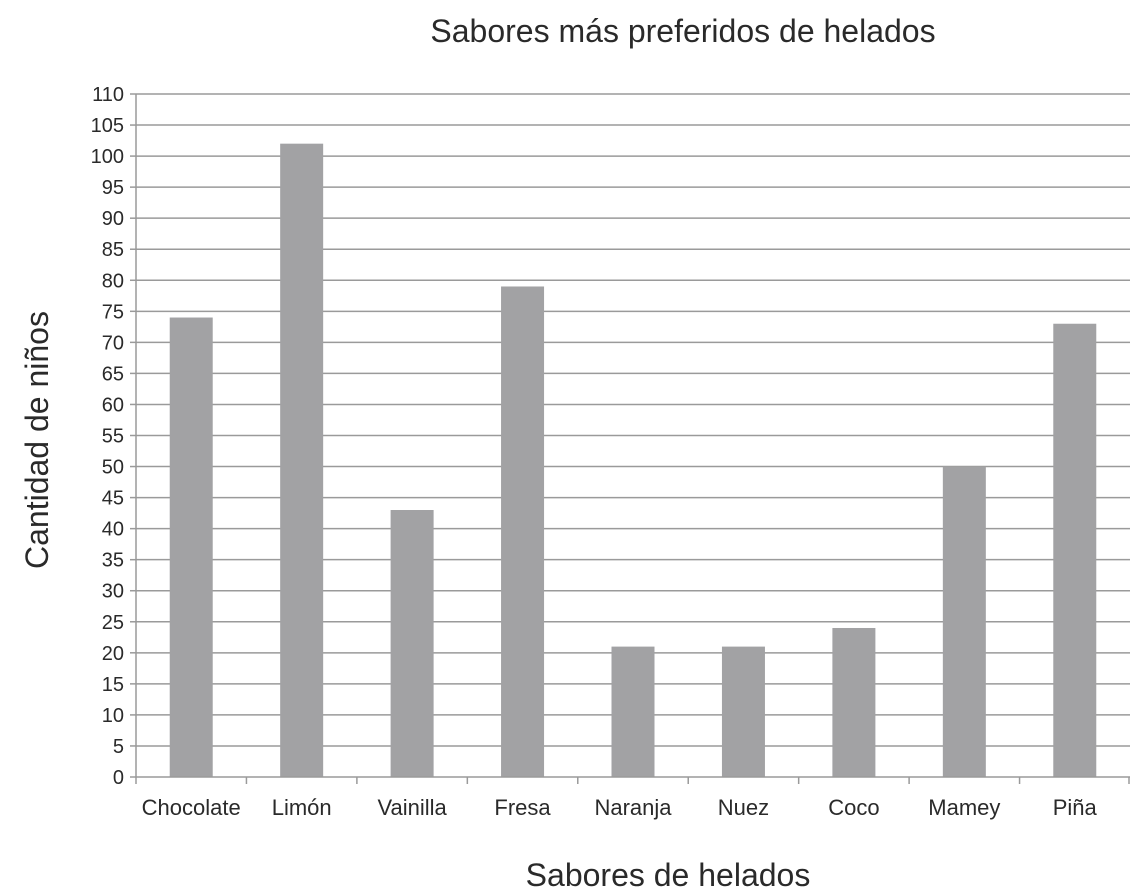  What do you see at coordinates (113, 312) in the screenshot?
I see `y-tick-label: 75` at bounding box center [113, 312].